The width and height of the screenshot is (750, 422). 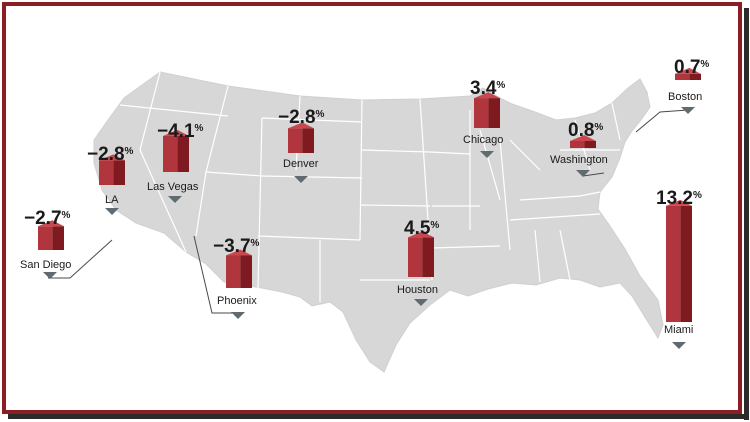 I want to click on label-las-vegas-name: Las Vegas, so click(x=173, y=187).